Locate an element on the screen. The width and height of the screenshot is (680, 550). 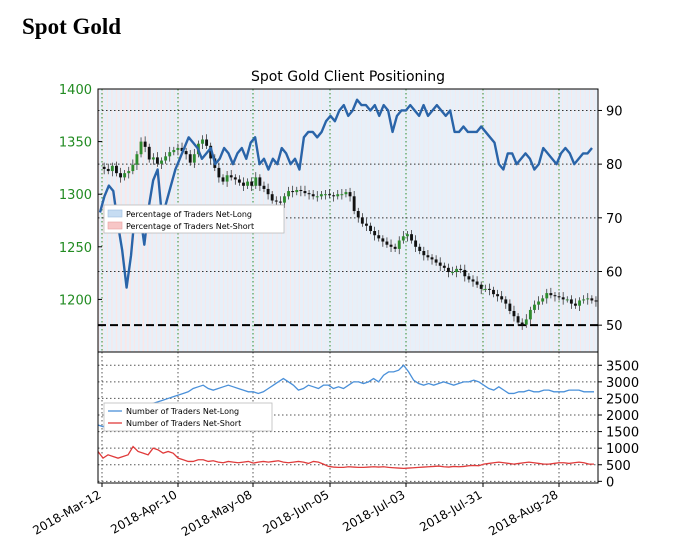
net-long-count-line is located at coordinates (345, 396).